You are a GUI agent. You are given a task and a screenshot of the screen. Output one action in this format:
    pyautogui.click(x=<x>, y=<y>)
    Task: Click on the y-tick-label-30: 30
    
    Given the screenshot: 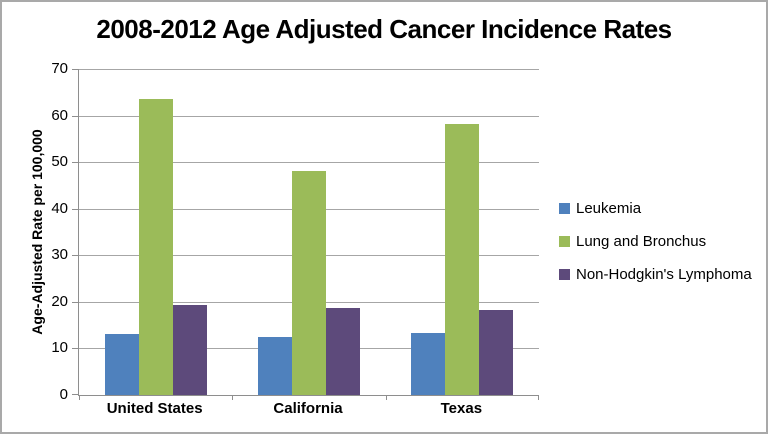 What is the action you would take?
    pyautogui.click(x=59, y=255)
    